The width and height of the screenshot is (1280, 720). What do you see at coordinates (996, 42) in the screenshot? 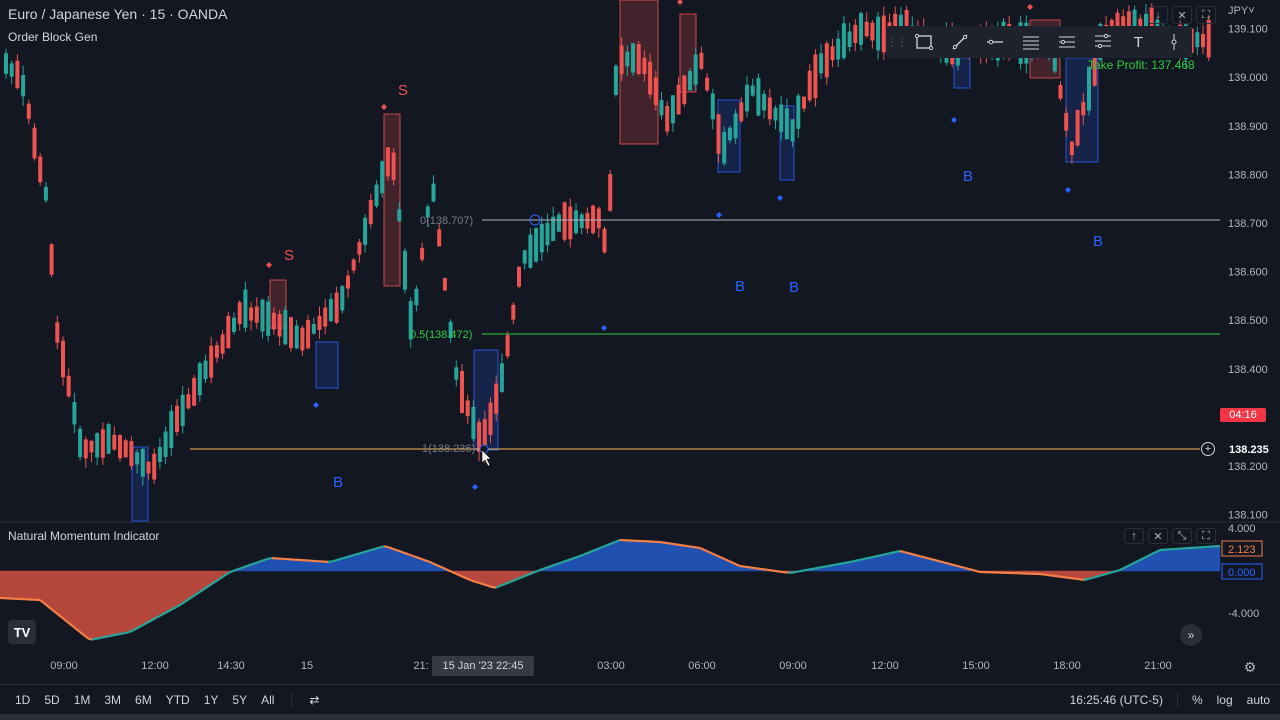
I see `horizontal-ray-icon` at bounding box center [996, 42].